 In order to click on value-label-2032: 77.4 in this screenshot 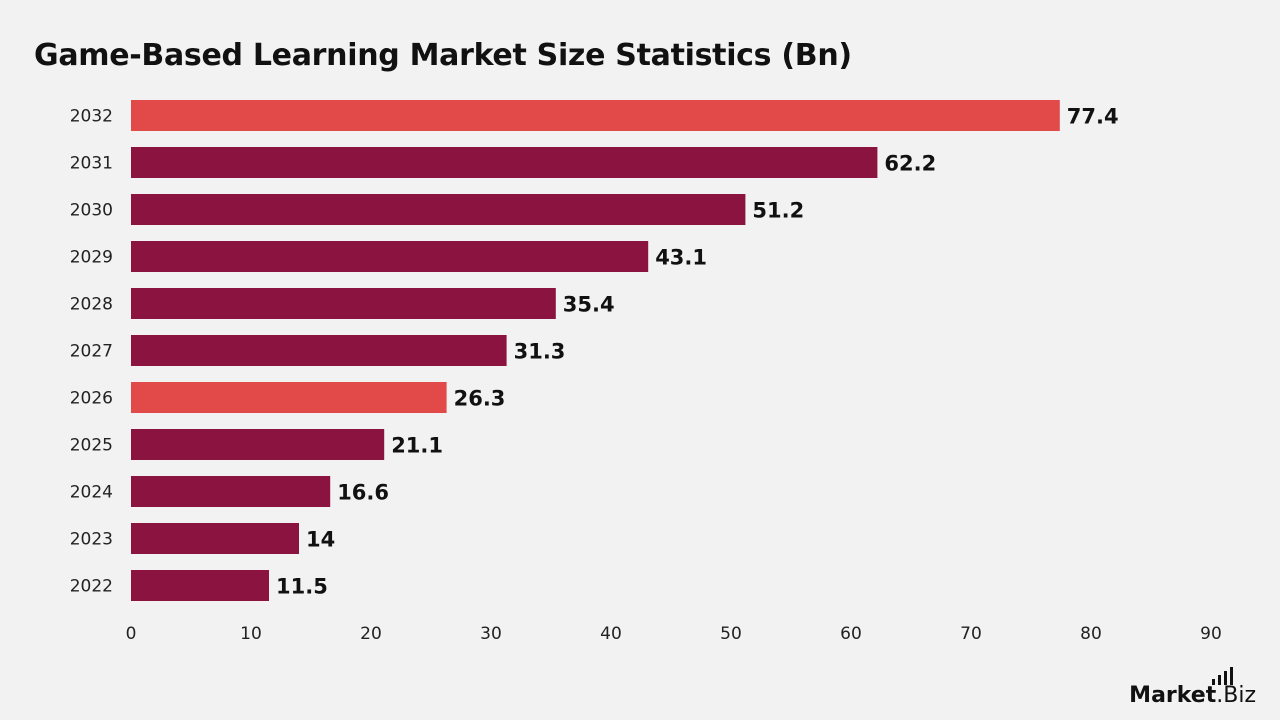, I will do `click(1093, 117)`.